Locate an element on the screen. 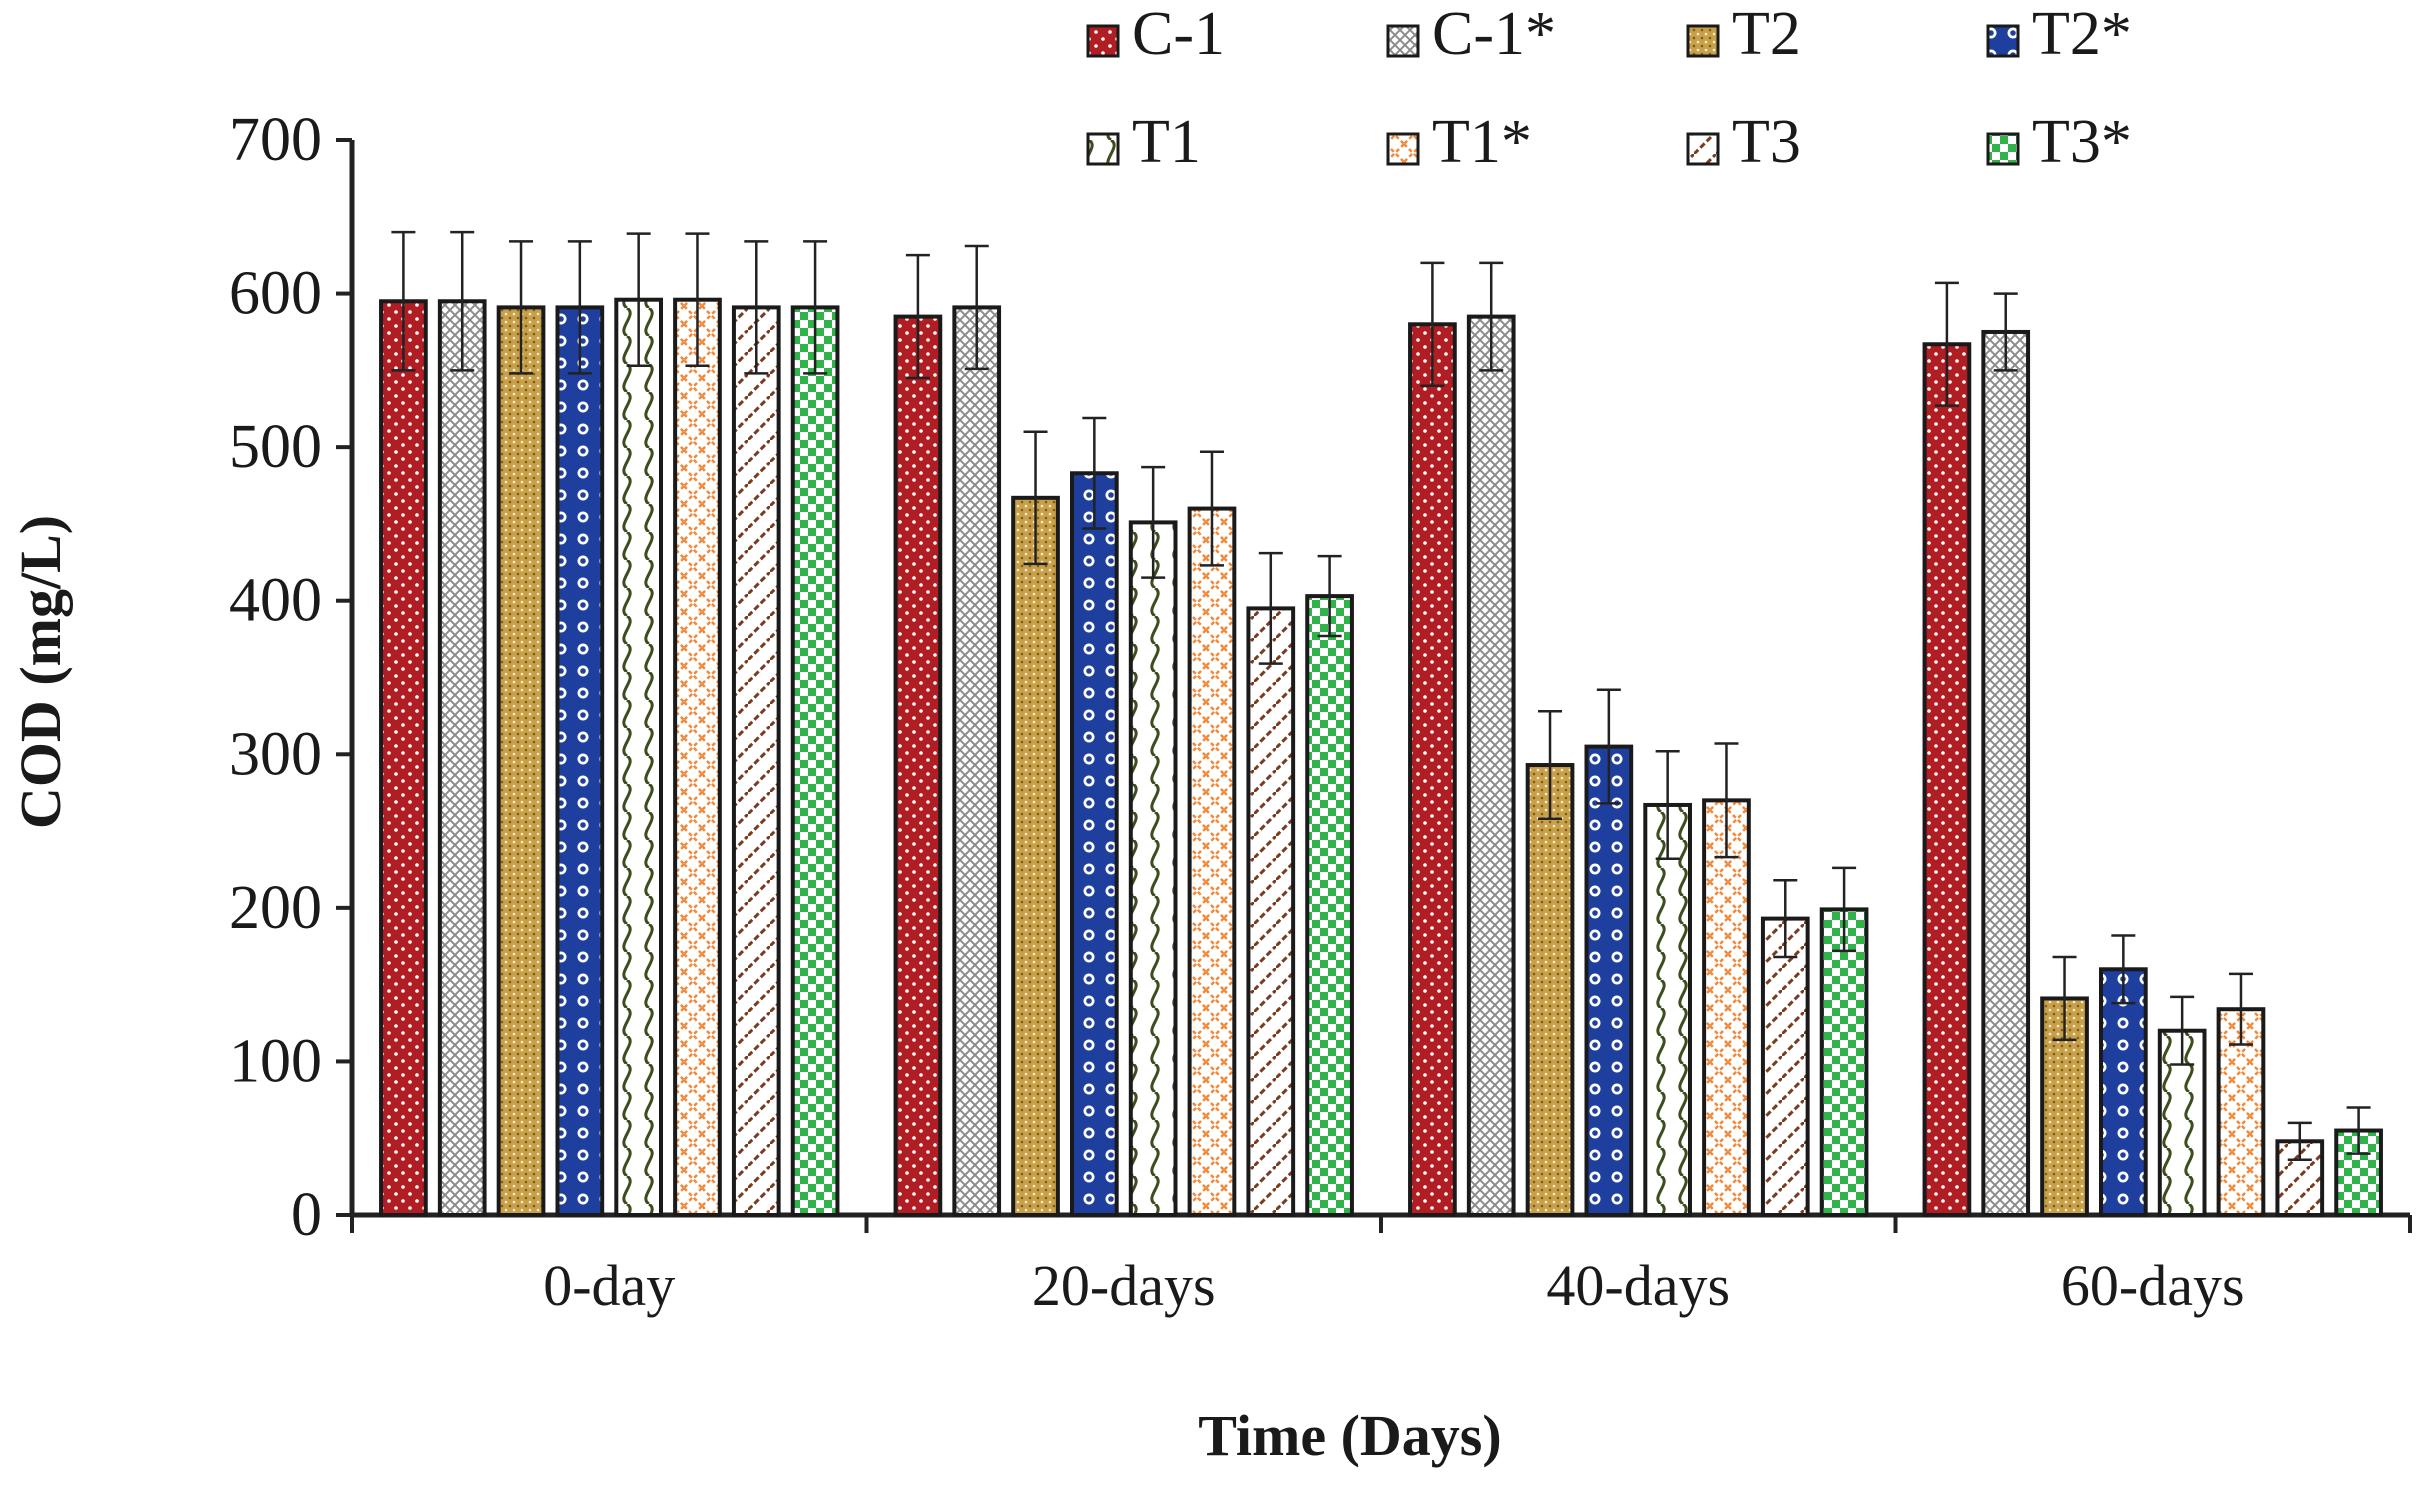 This screenshot has width=2427, height=1487. y-tick-label: 600 is located at coordinates (275, 294).